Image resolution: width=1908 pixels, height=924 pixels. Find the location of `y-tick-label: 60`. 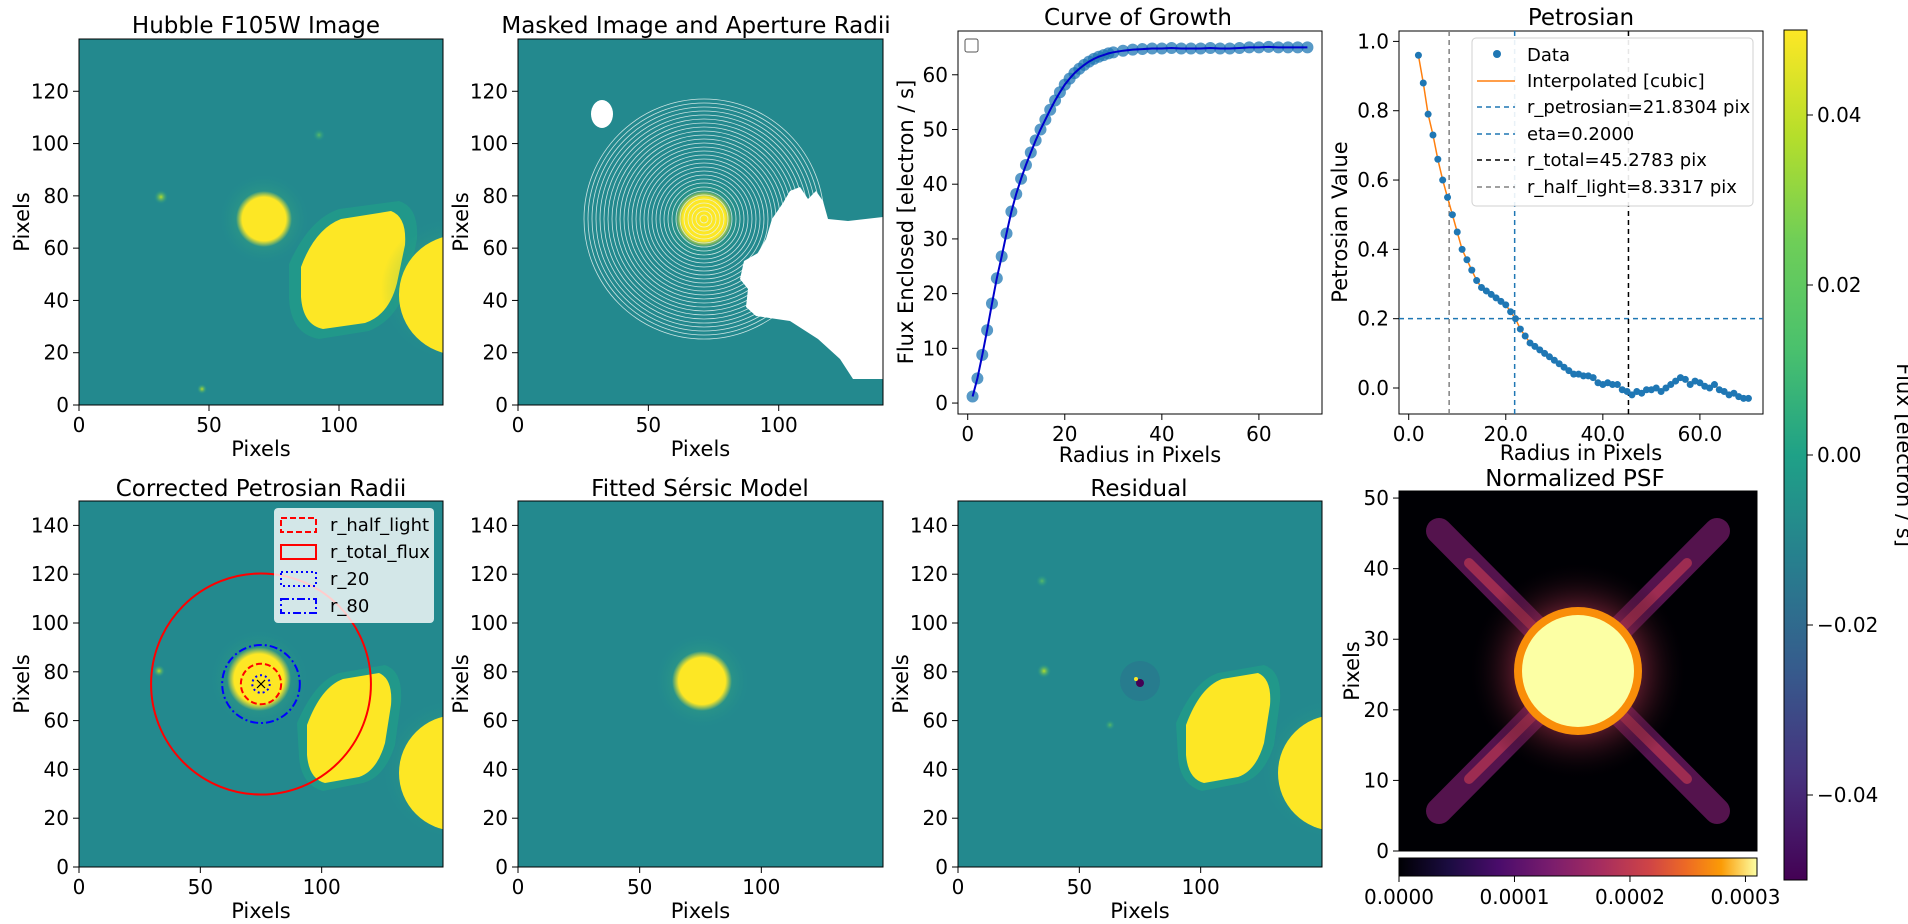

y-tick-label: 60 is located at coordinates (935, 75).